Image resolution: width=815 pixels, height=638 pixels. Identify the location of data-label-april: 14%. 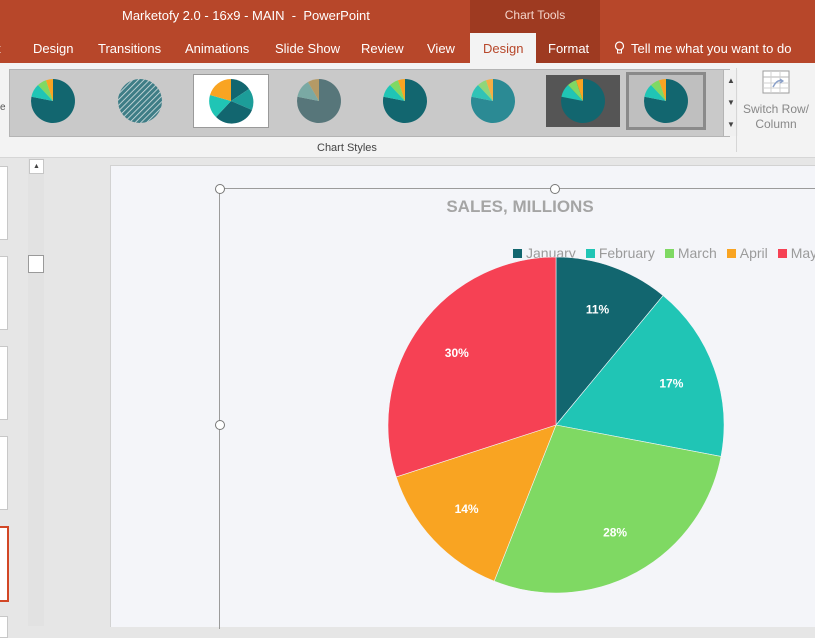
(467, 509).